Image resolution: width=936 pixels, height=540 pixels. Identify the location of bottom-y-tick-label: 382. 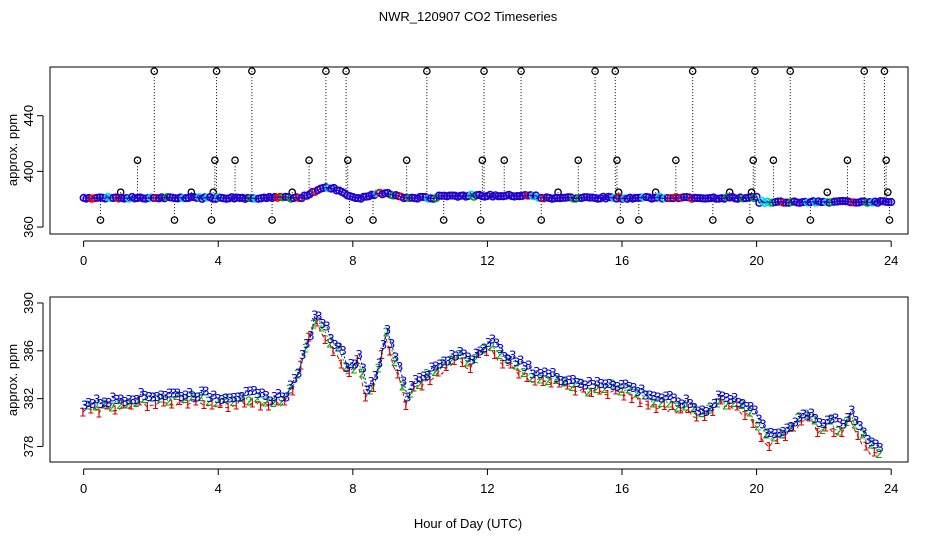
(28, 399).